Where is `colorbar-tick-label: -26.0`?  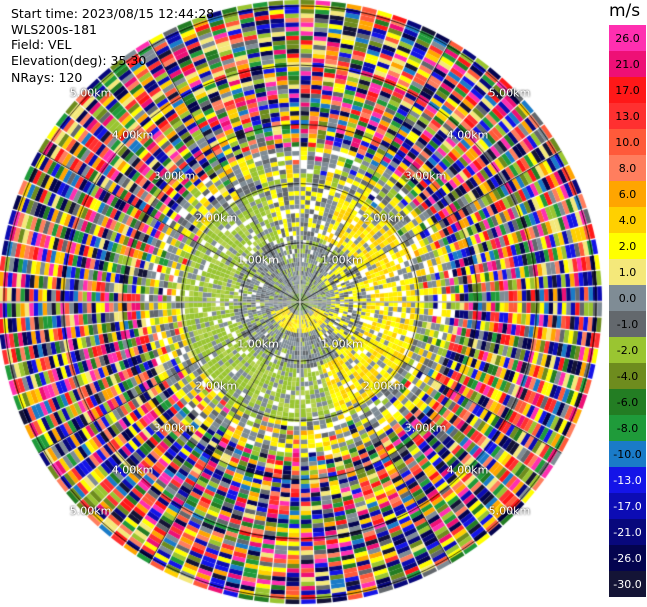
colorbar-tick-label: -26.0 is located at coordinates (627, 558).